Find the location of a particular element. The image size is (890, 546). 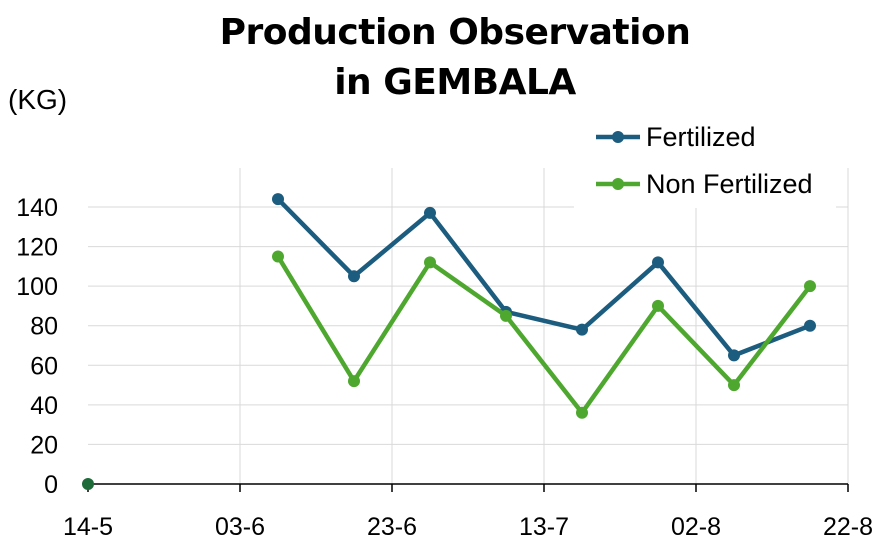

x-tick-label: 23-6 is located at coordinates (392, 527).